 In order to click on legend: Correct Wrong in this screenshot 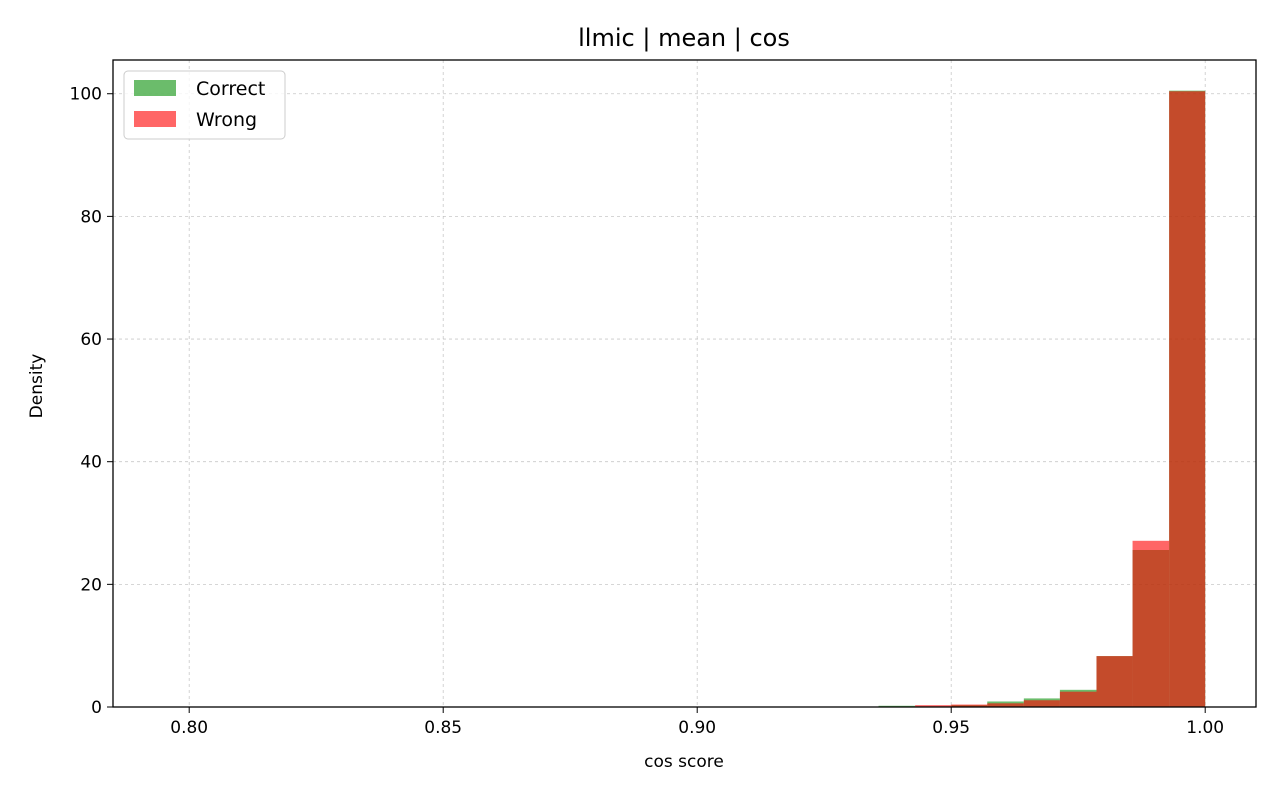, I will do `click(204, 105)`.